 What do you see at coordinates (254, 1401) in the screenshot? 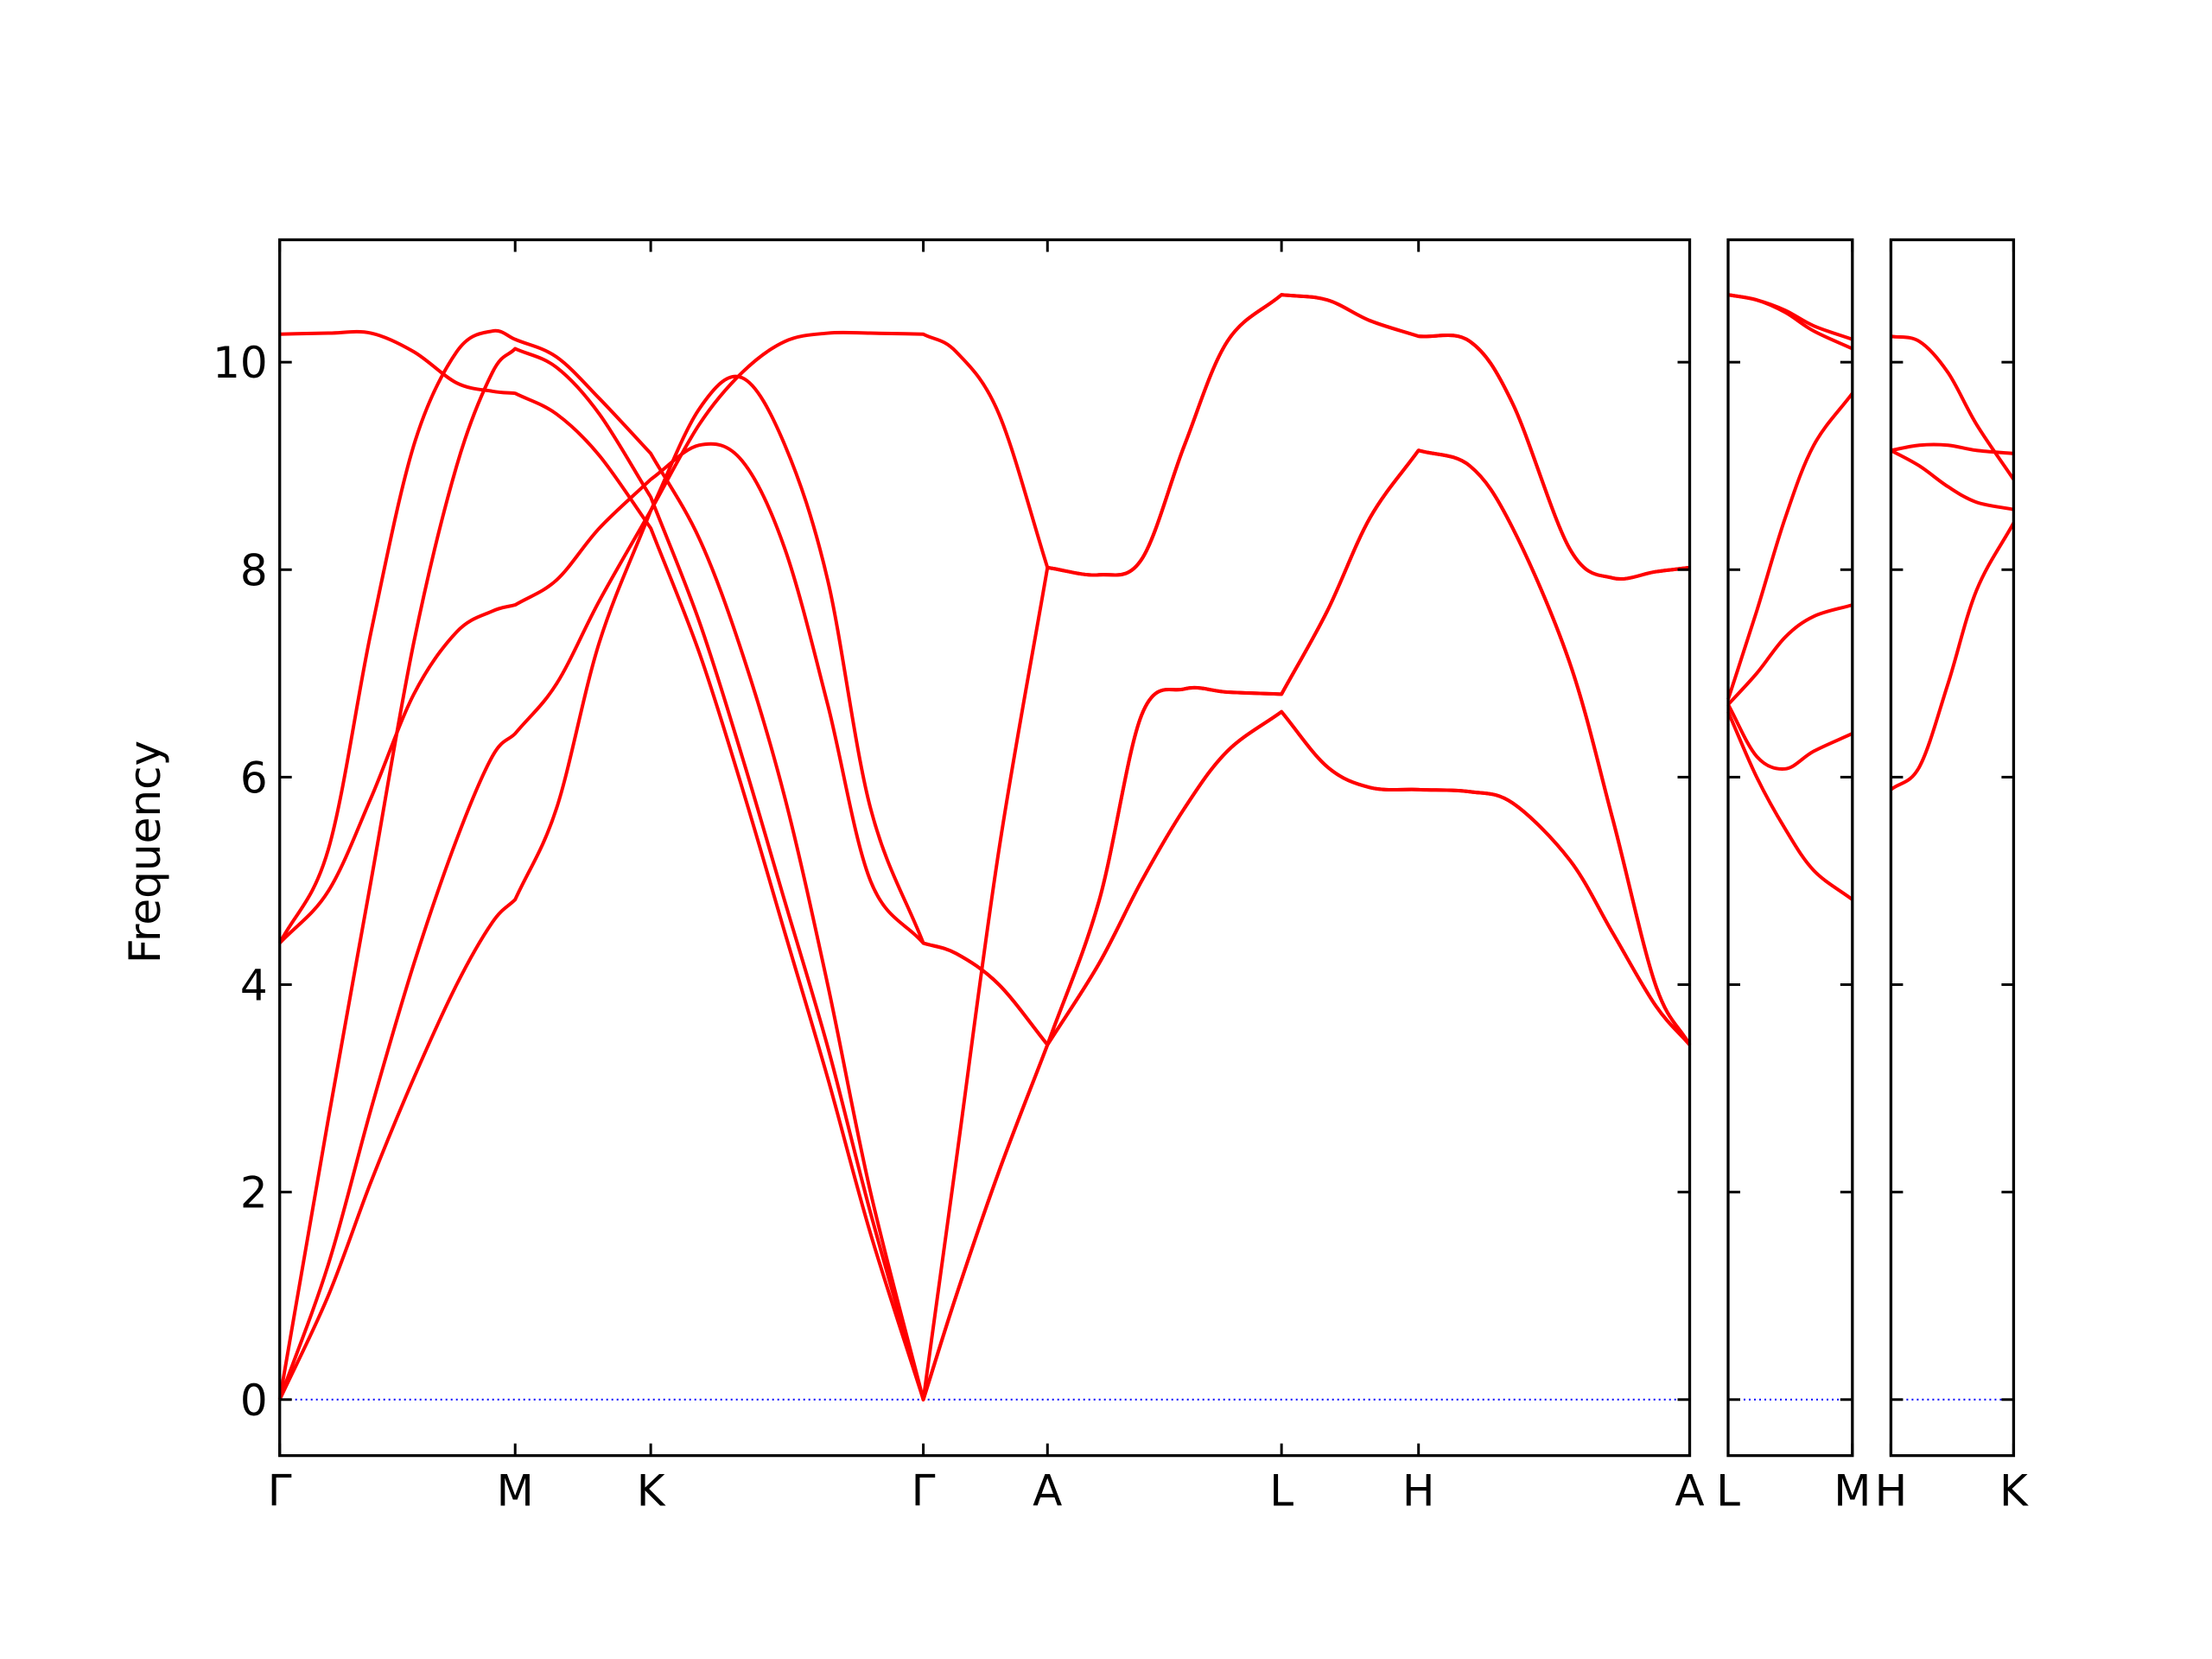
I see `y-tick-label: 0` at bounding box center [254, 1401].